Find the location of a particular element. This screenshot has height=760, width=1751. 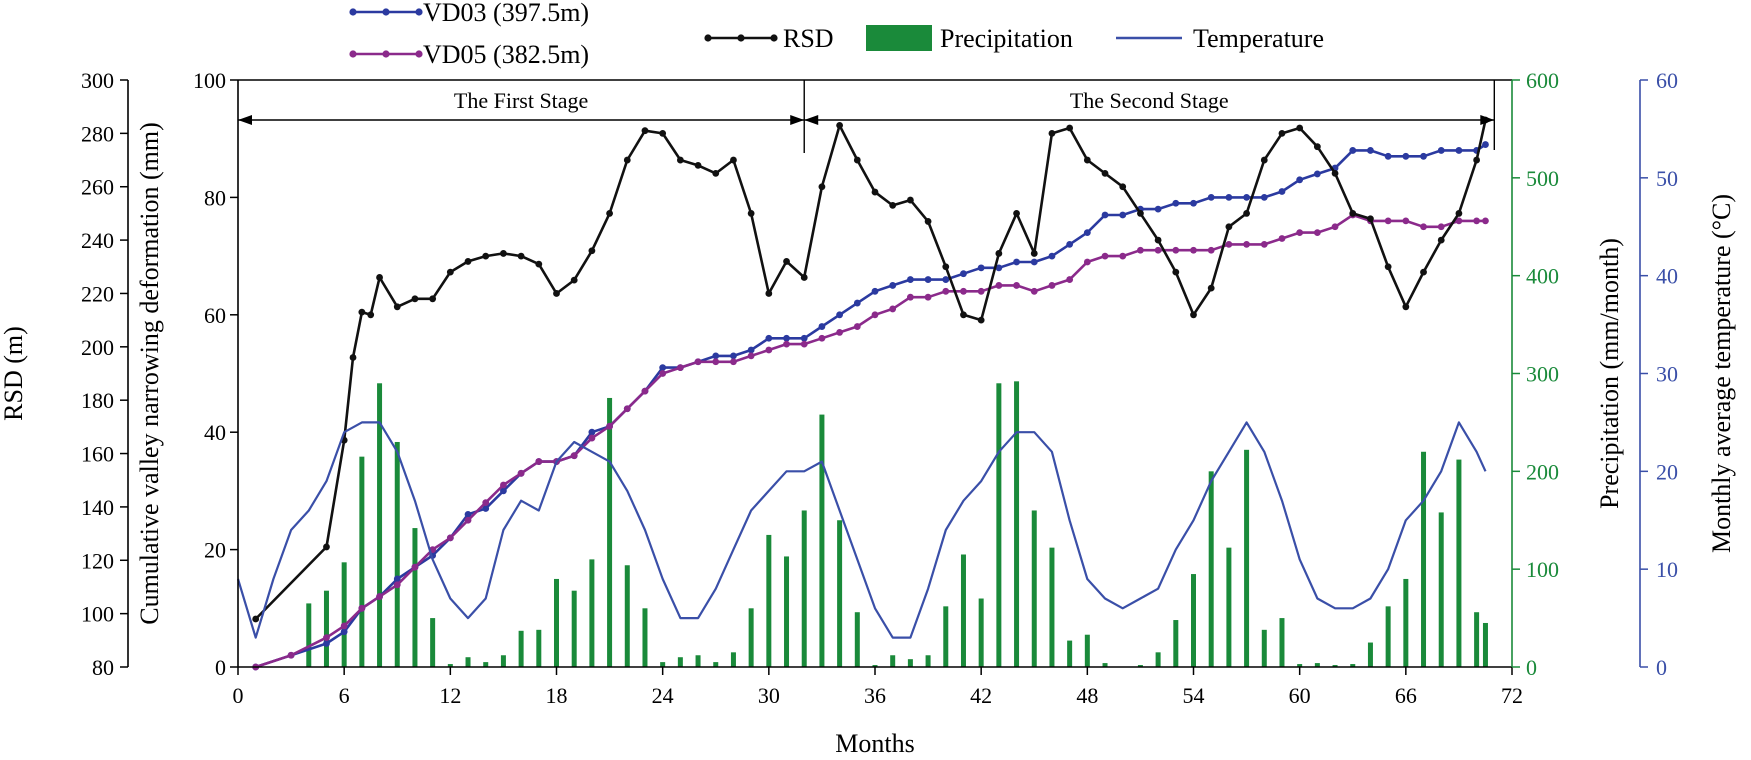

x-axis-title: Months is located at coordinates (874, 743).